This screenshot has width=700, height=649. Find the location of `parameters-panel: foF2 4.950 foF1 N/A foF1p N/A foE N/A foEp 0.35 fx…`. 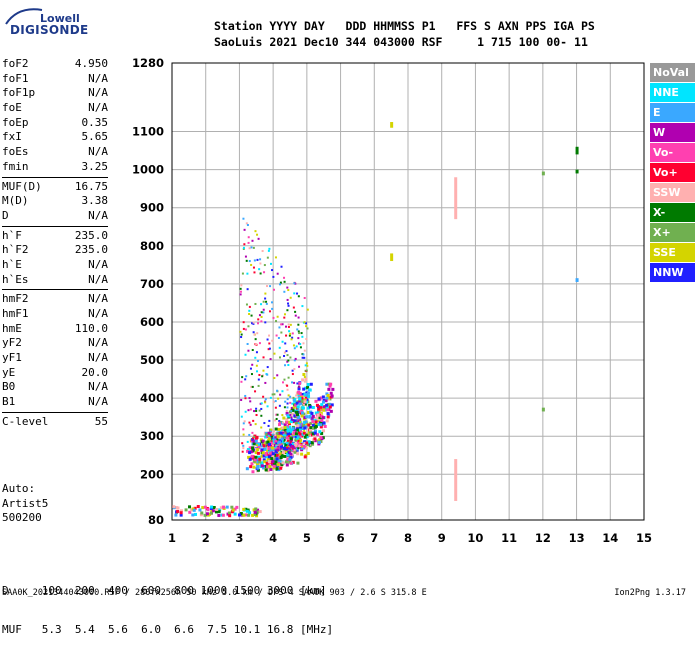

parameters-panel: foF2 4.950 foF1 N/A foF1p N/A foE N/A foEp 0.35 fx… is located at coordinates (55, 243).